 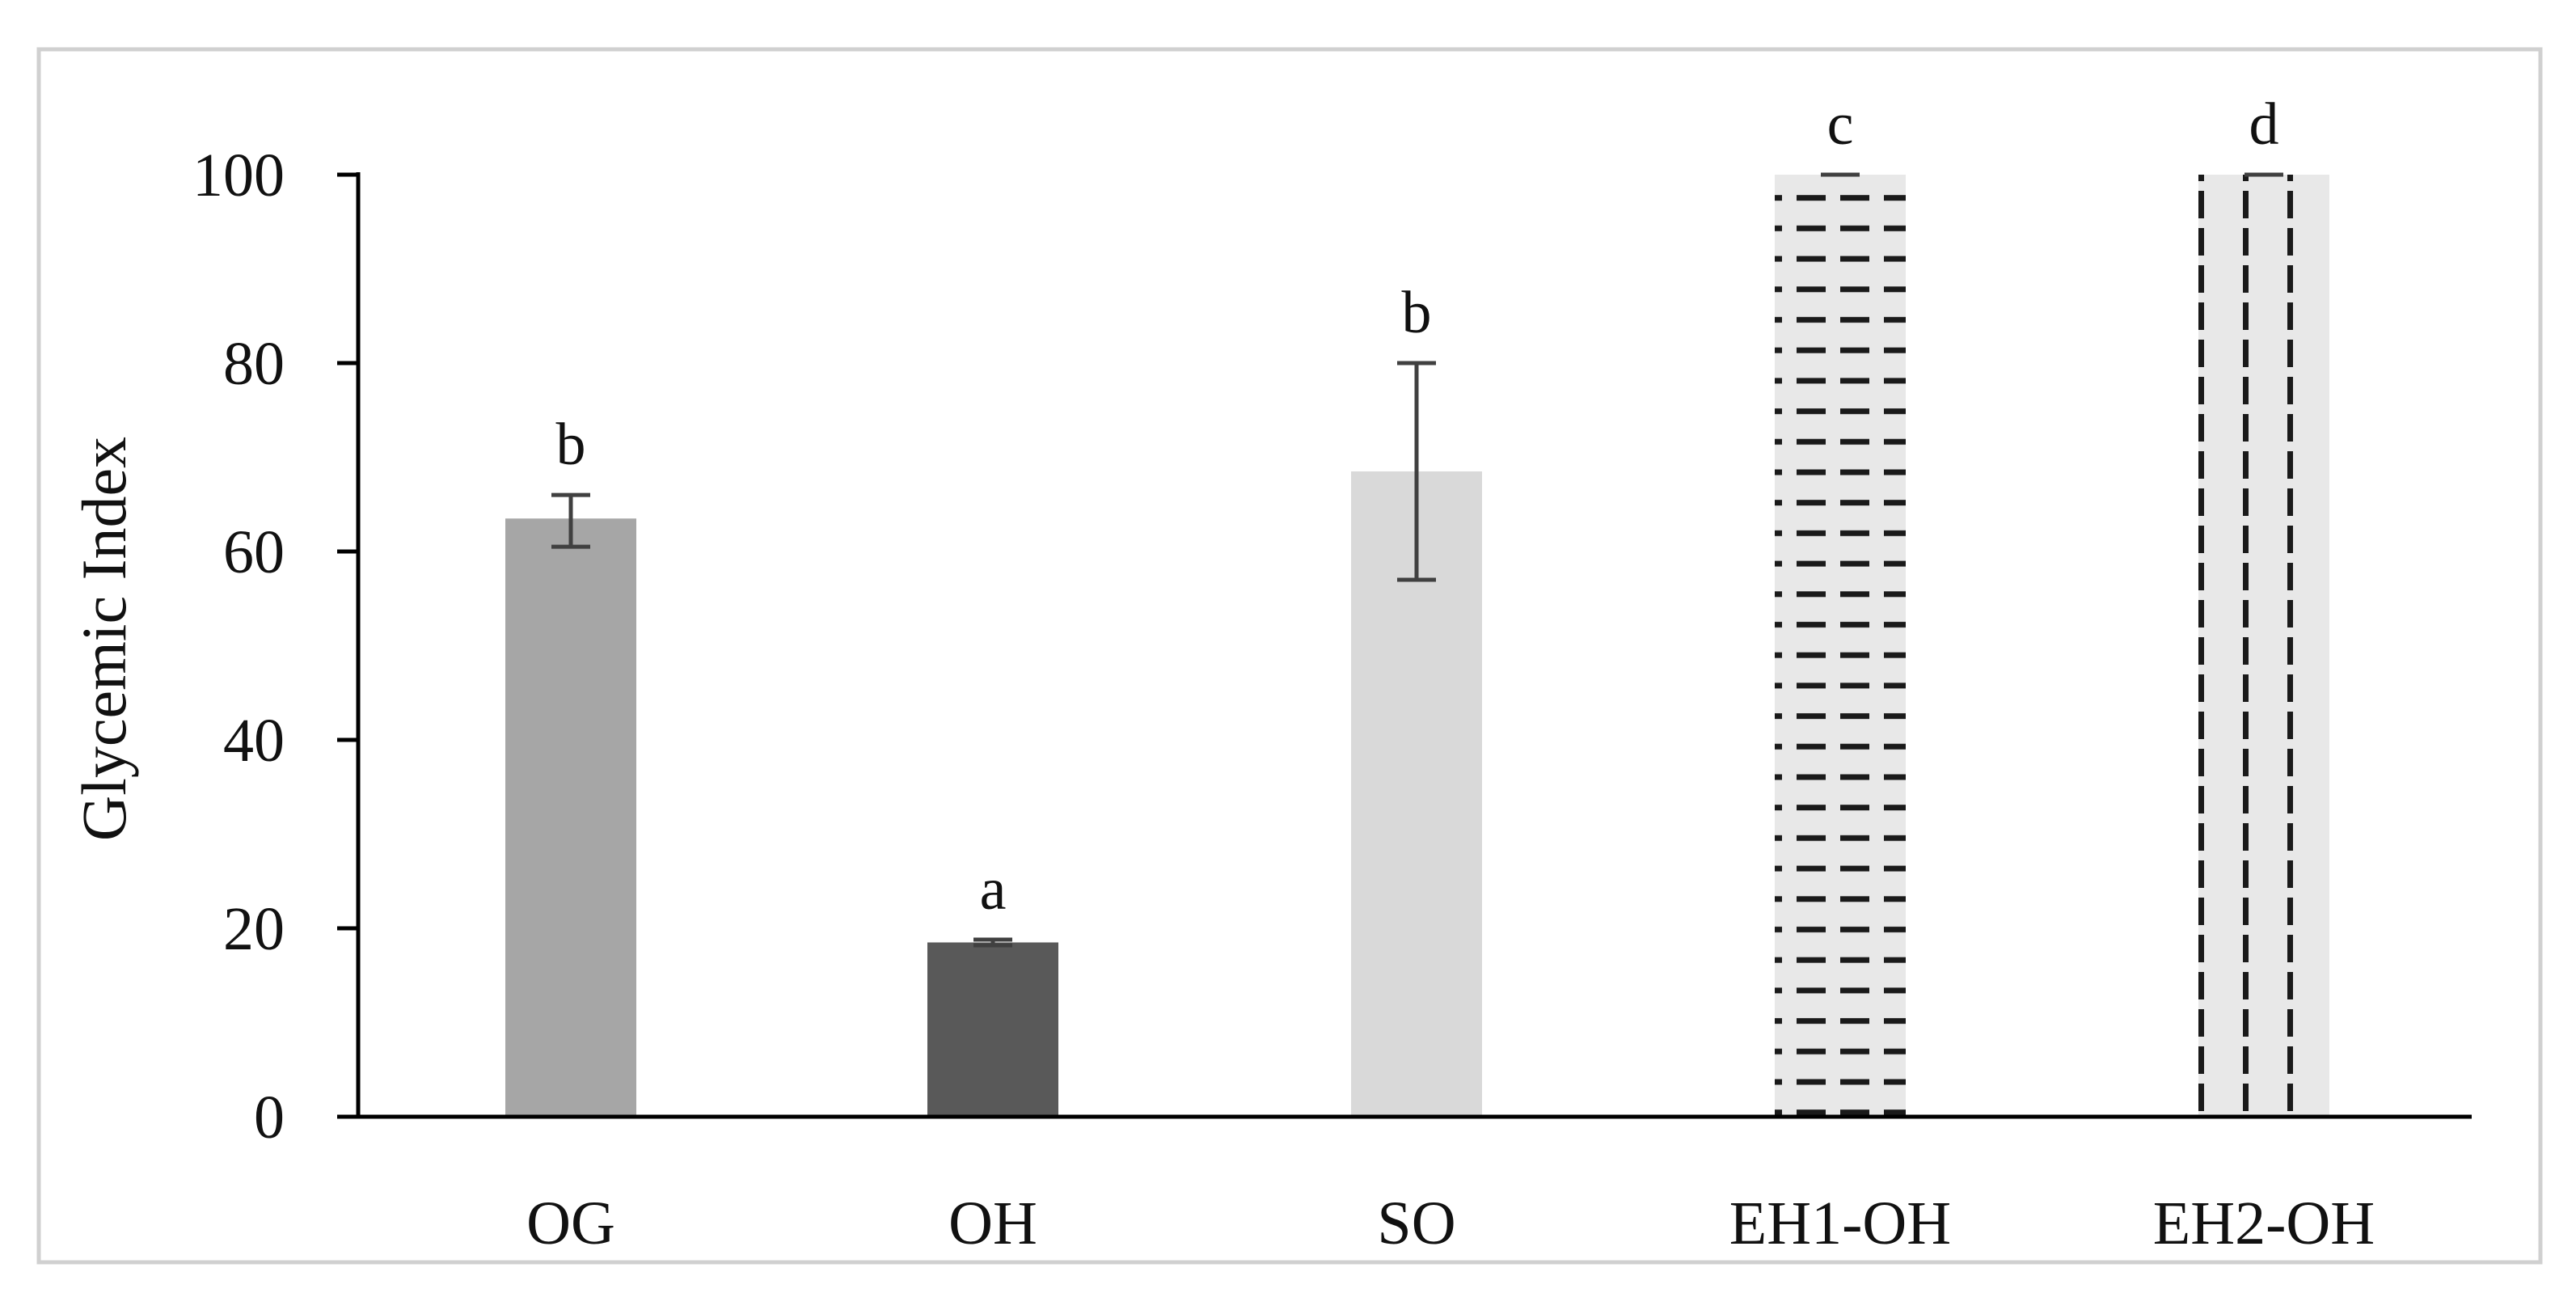 I want to click on x-category-label-og: OG, so click(x=570, y=1223).